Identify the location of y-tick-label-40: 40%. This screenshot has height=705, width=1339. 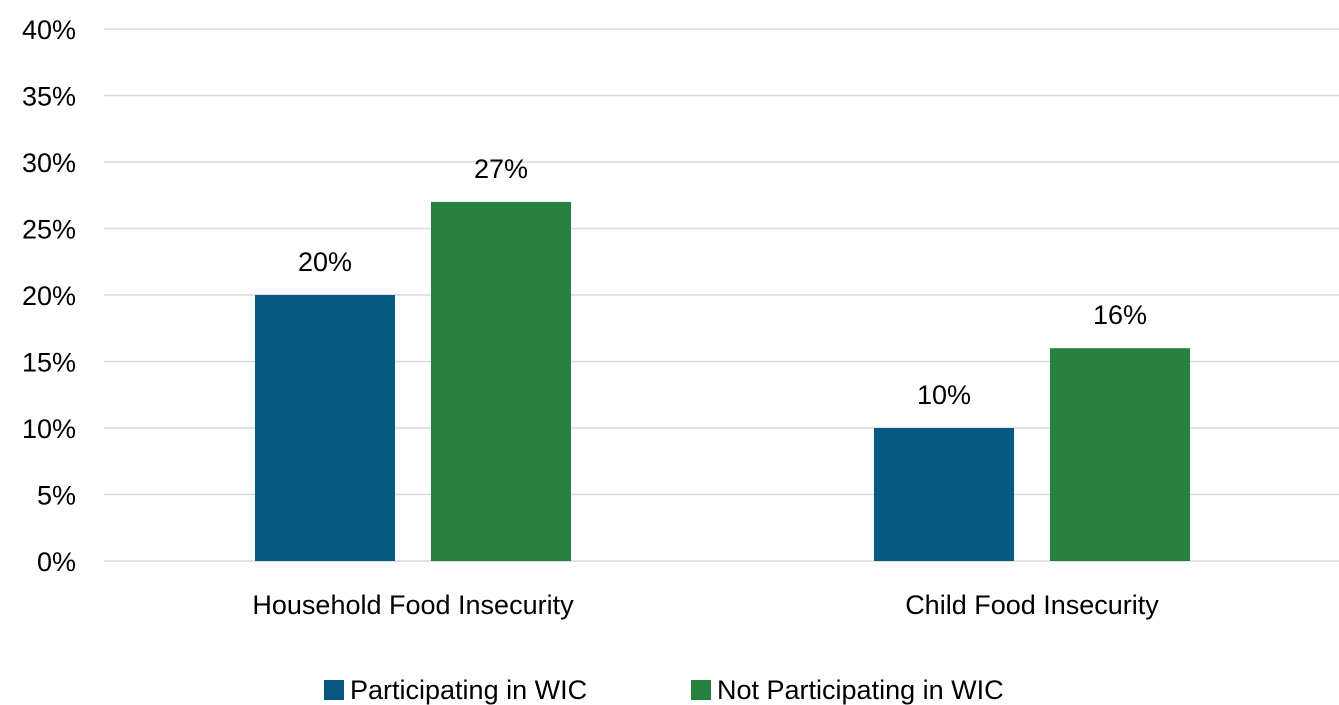
(49, 30).